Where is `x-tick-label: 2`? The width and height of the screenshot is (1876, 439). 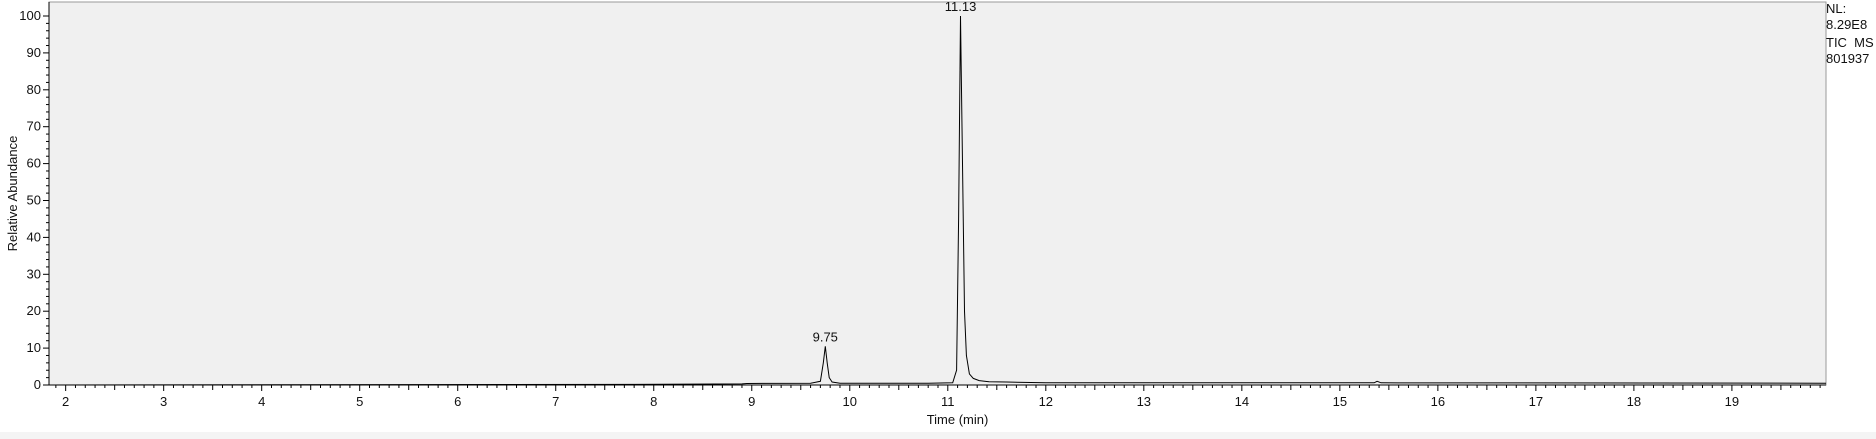
x-tick-label: 2 is located at coordinates (65, 401).